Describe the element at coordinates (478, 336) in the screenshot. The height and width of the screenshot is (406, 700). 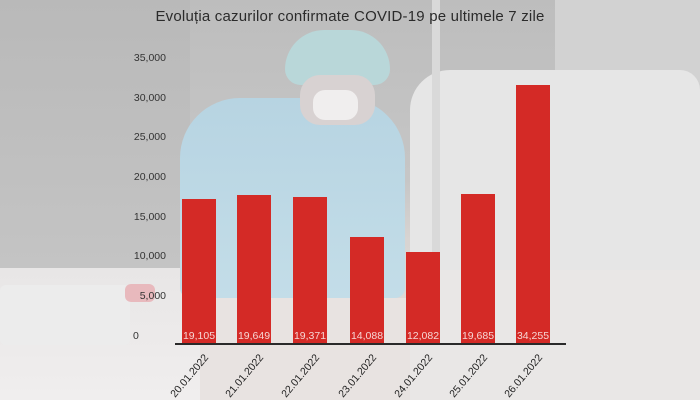
I see `bar-value-label: 19,685` at that location.